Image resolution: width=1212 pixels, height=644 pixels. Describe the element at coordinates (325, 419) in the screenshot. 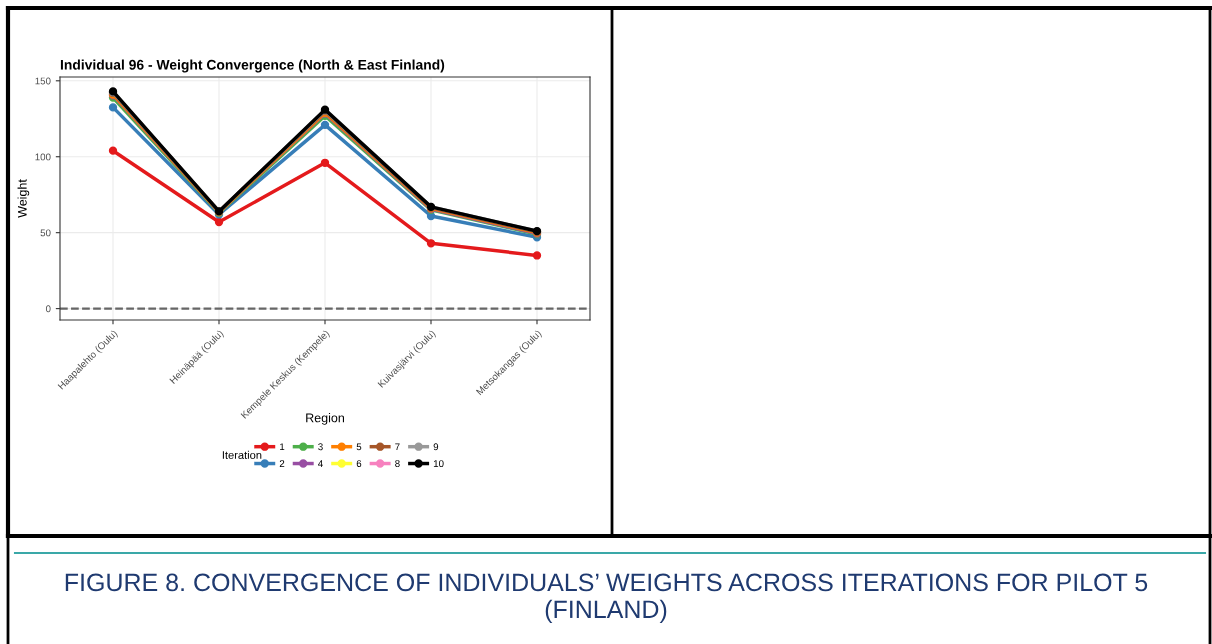

I see `x-axis-title: Region` at that location.